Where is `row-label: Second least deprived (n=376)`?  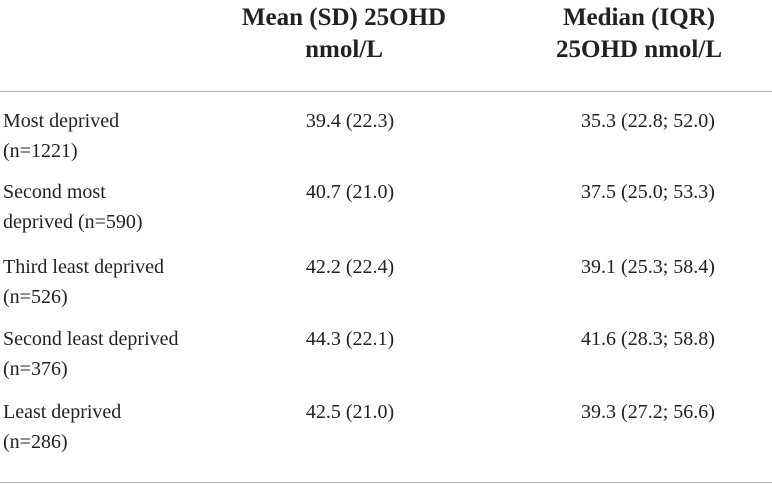
row-label: Second least deprived (n=376) is located at coordinates (123, 354).